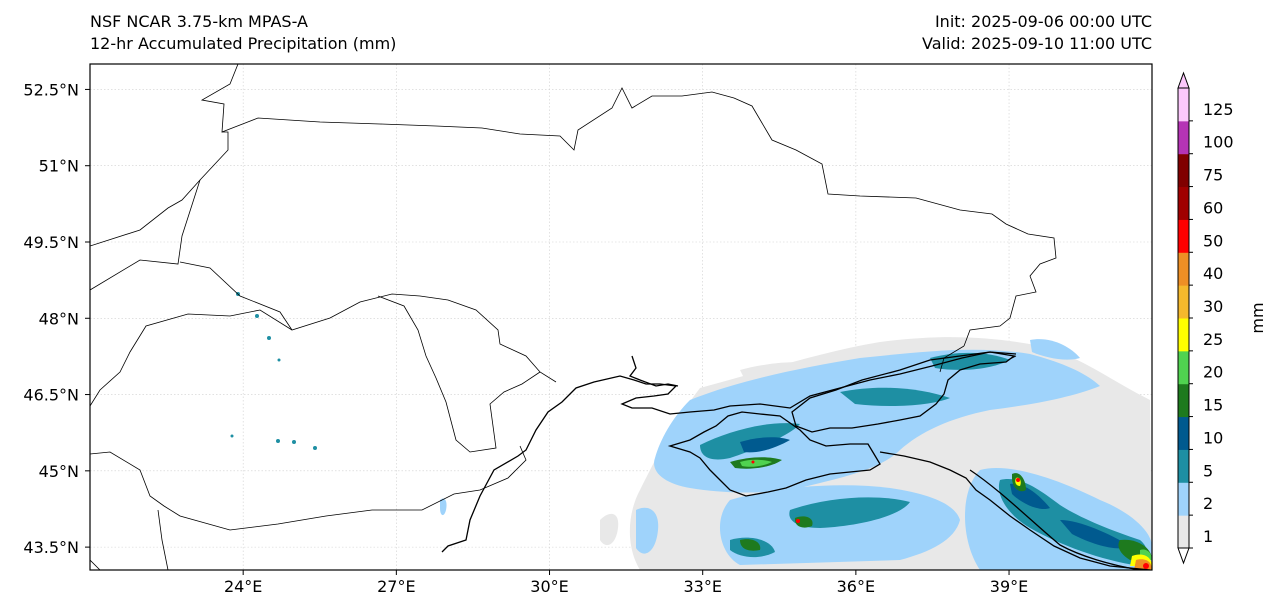  Describe the element at coordinates (1213, 175) in the screenshot. I see `colorbar-label: 75` at that location.